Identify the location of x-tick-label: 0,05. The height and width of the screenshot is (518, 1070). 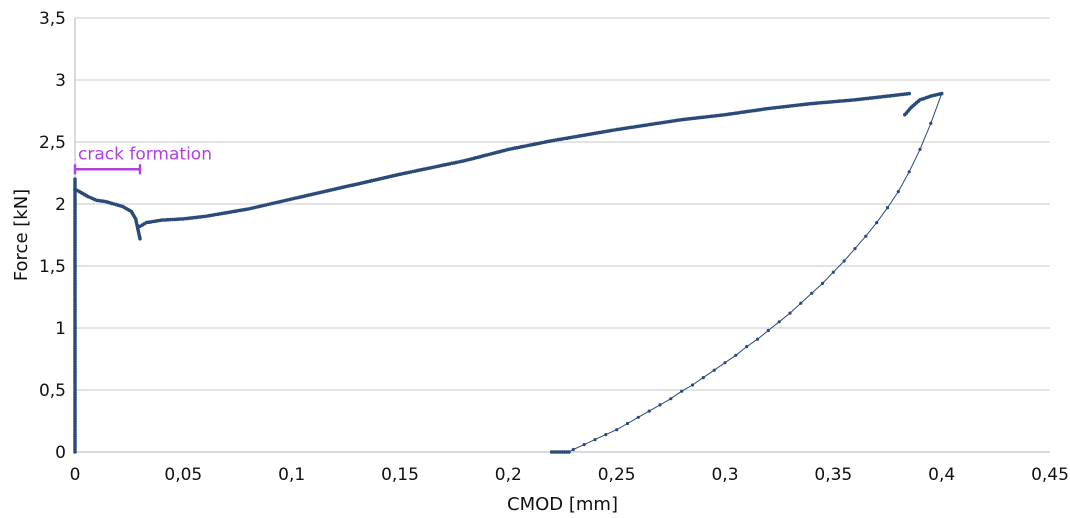
(183, 475).